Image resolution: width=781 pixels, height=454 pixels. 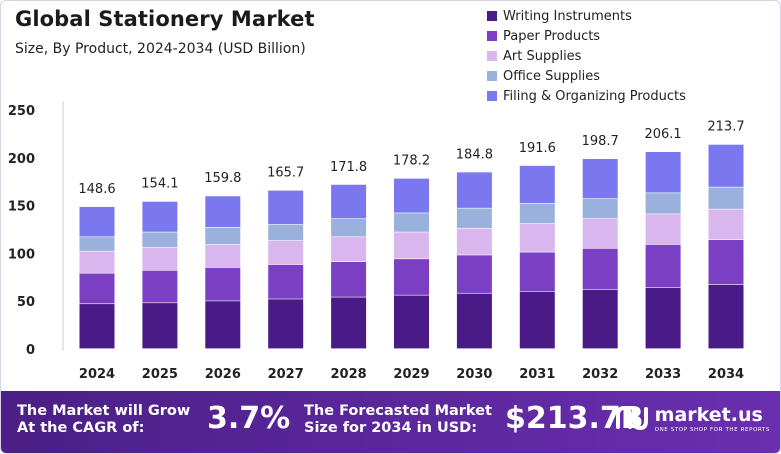 What do you see at coordinates (708, 414) in the screenshot?
I see `brand-name: market.us` at bounding box center [708, 414].